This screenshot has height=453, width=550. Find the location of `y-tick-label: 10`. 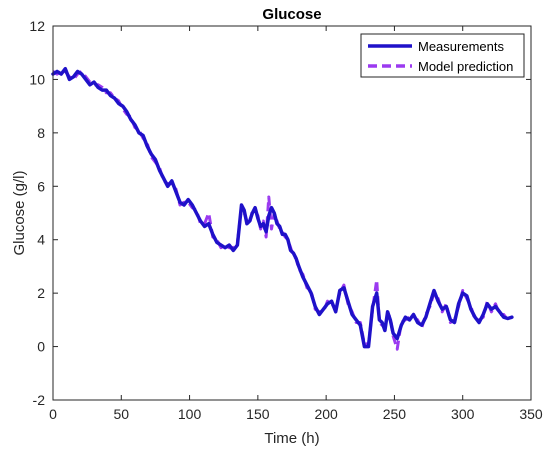

y-tick-label: 10 is located at coordinates (37, 79).